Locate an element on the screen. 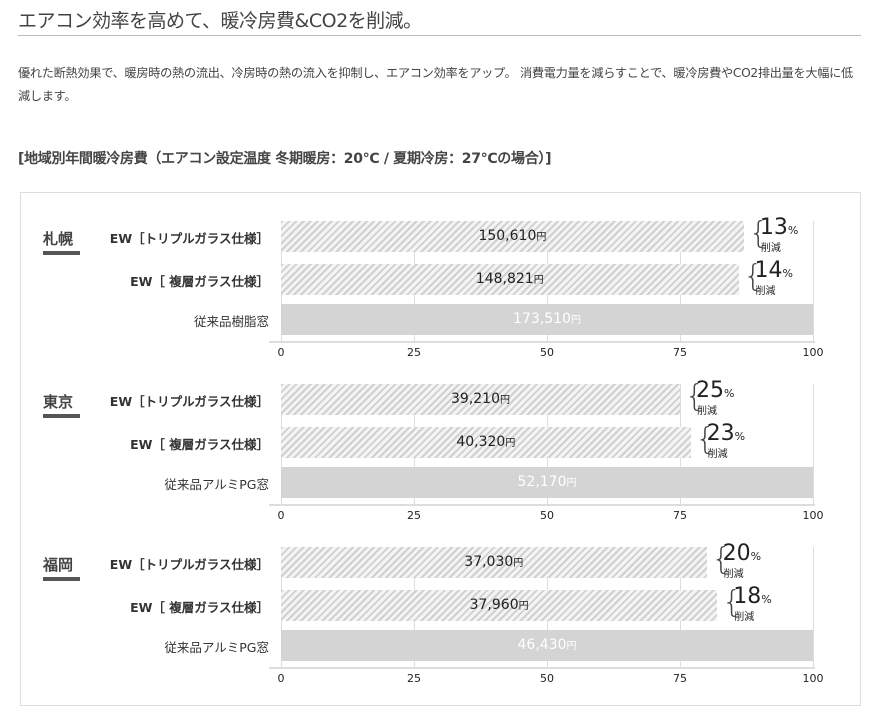  region-label: 福岡 is located at coordinates (58, 565).